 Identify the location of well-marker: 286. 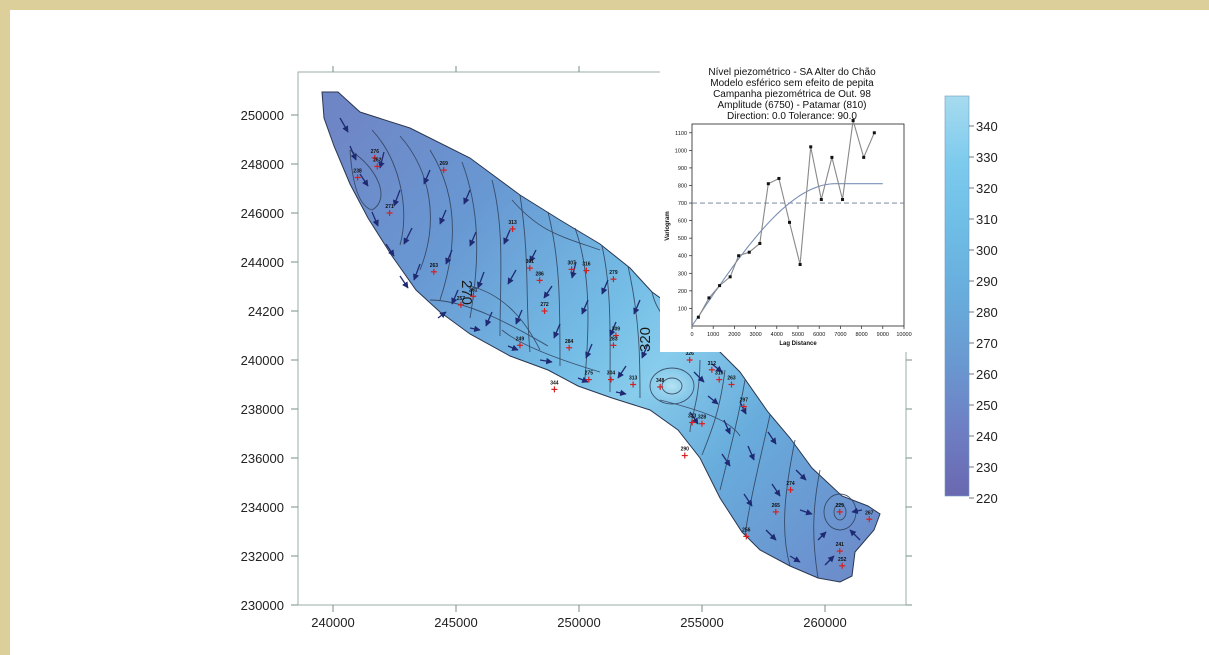
(539, 277).